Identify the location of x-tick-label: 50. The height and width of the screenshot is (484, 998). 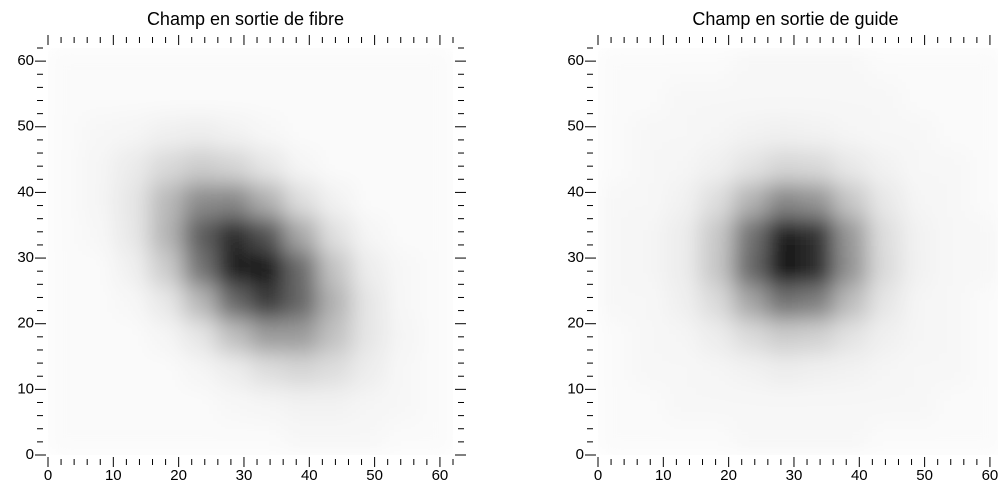
(924, 475).